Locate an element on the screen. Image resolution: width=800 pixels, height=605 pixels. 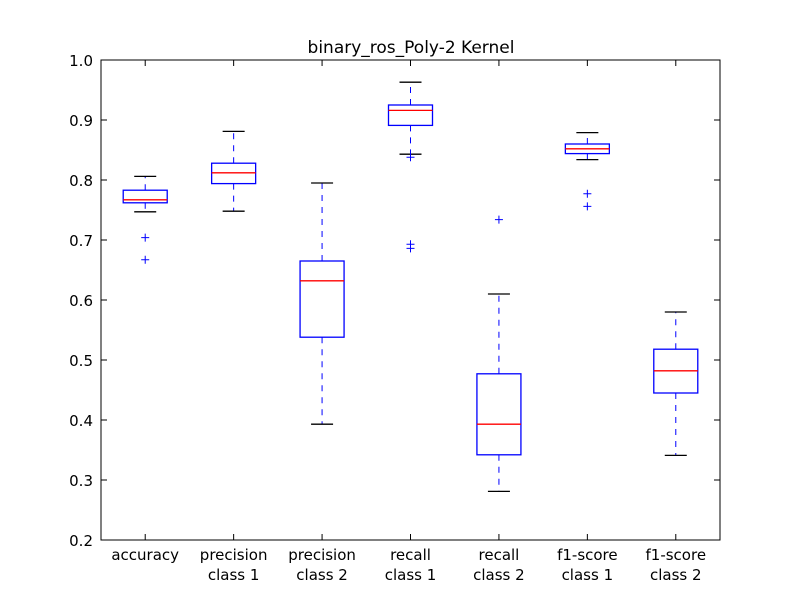
chart-title: binary_ros_Poly-2 Kernel is located at coordinates (411, 48).